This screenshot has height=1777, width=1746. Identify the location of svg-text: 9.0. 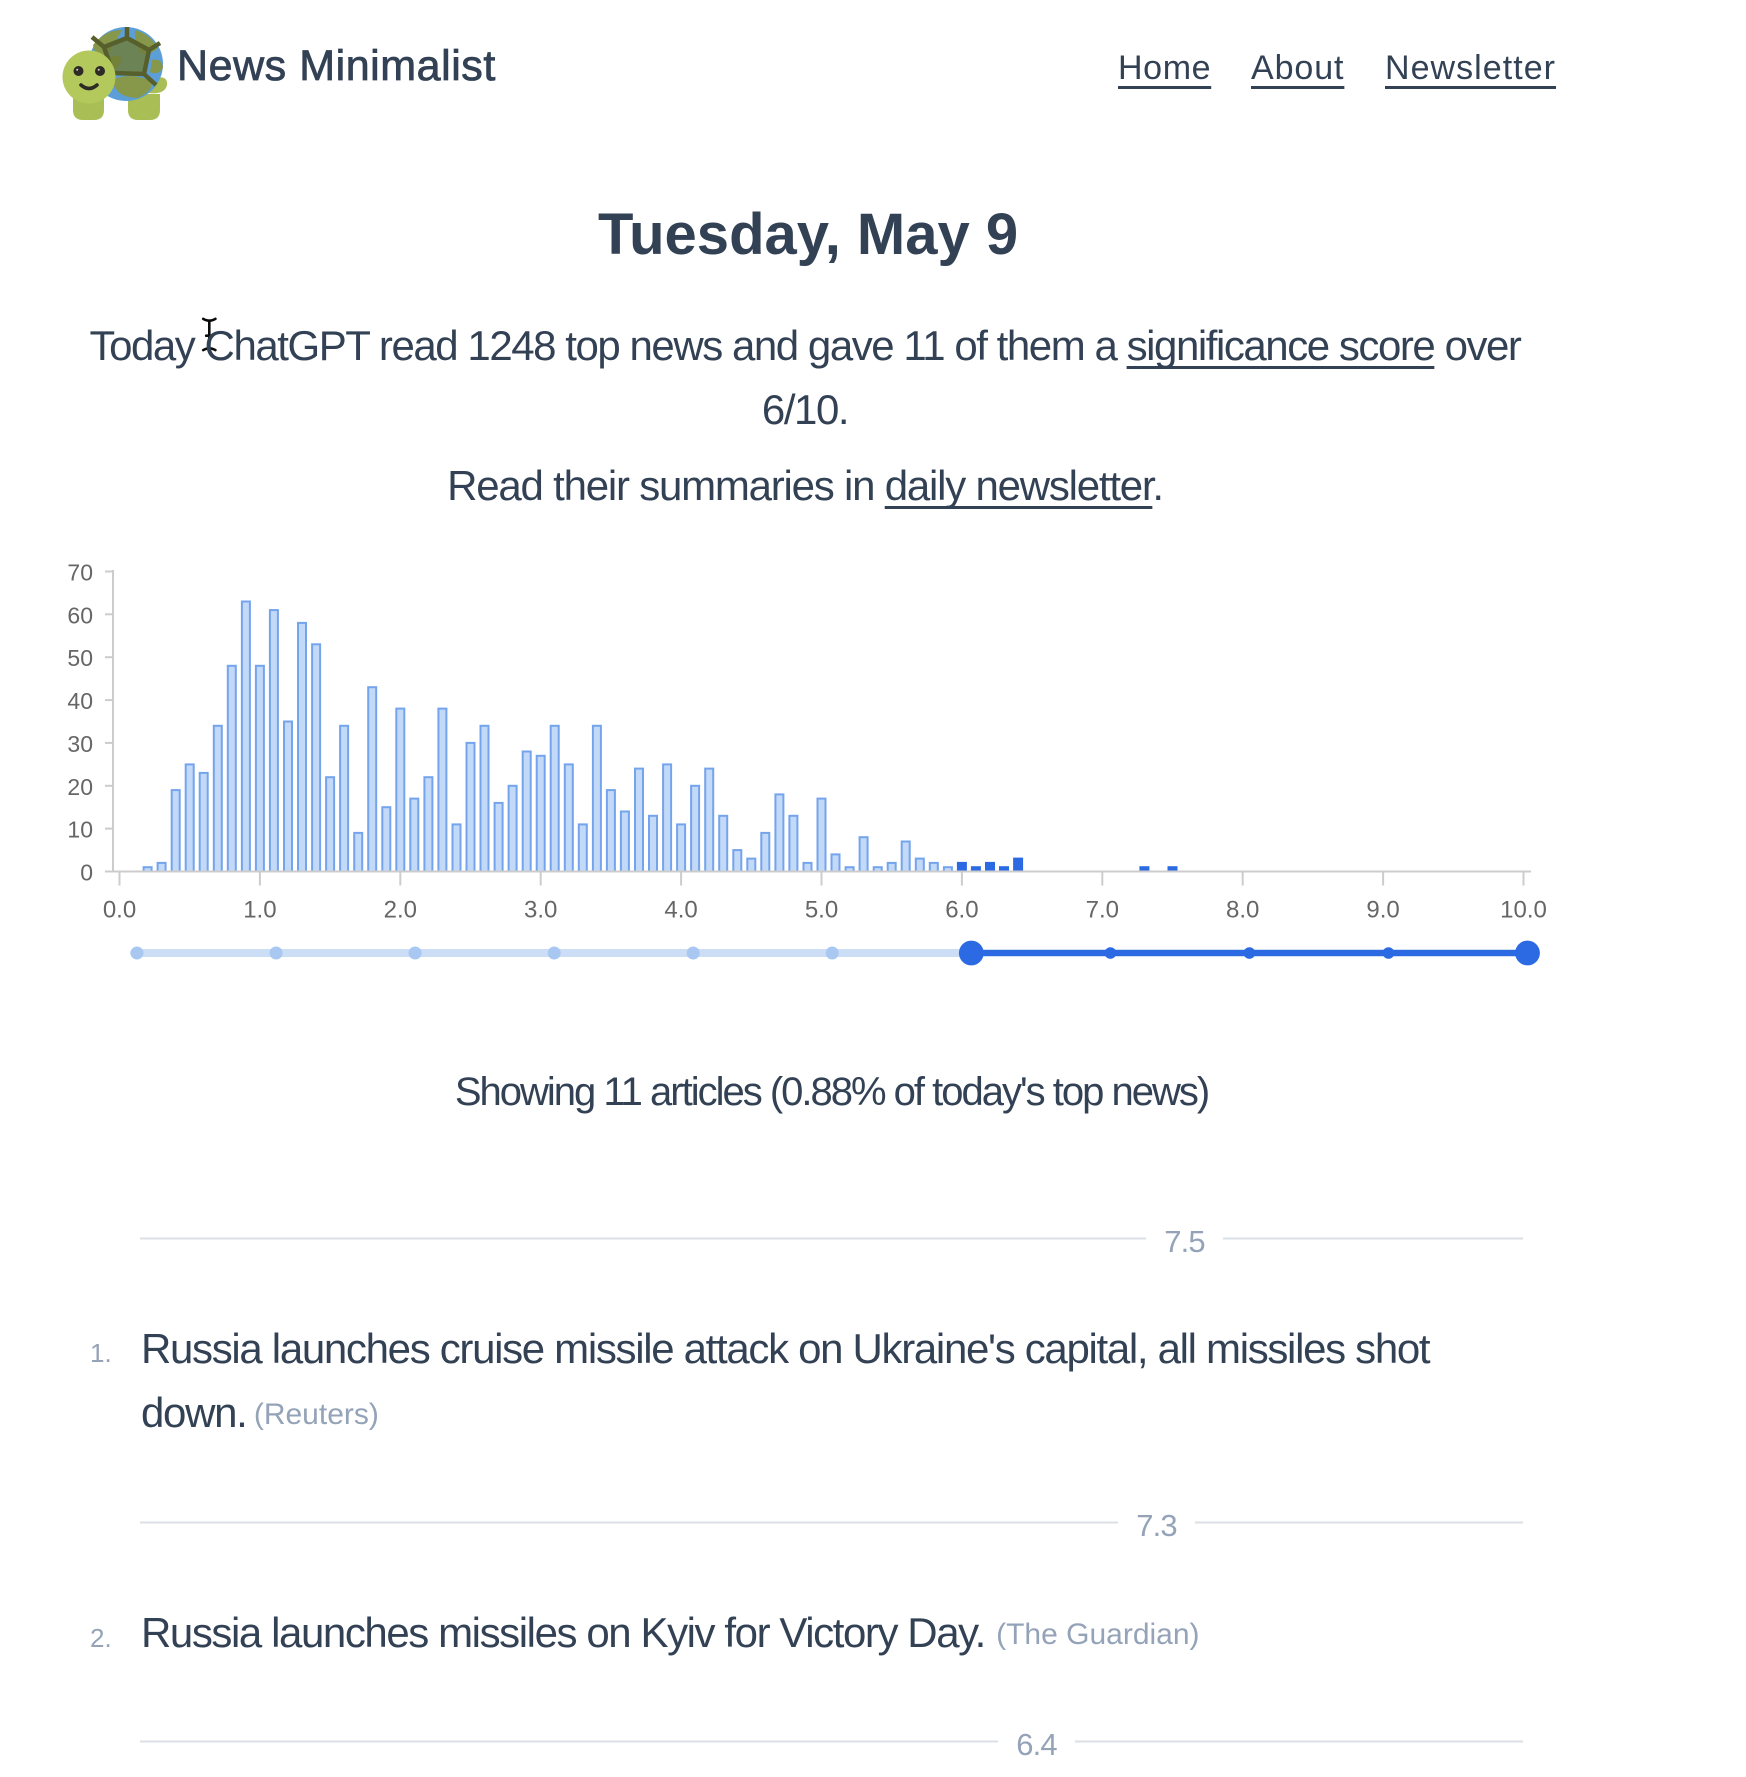
(1382, 910).